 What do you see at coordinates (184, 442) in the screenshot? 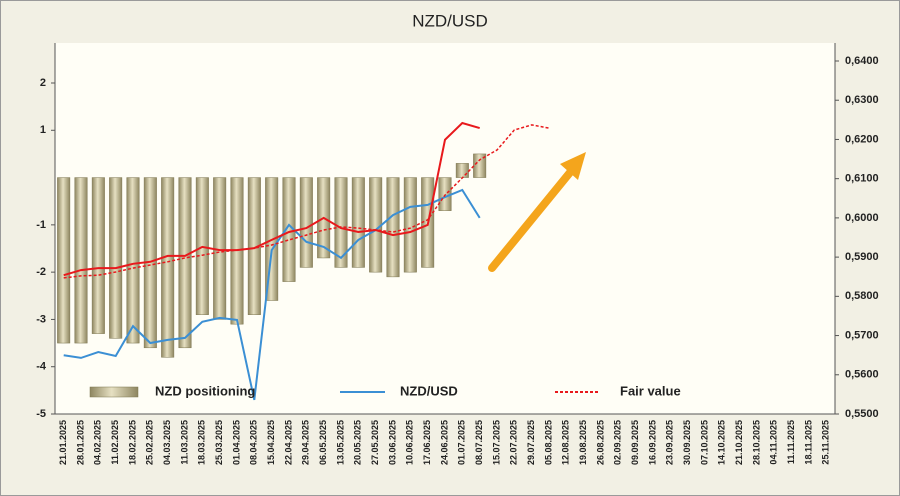
I see `x-tick-label: 11.03.2025` at bounding box center [184, 442].